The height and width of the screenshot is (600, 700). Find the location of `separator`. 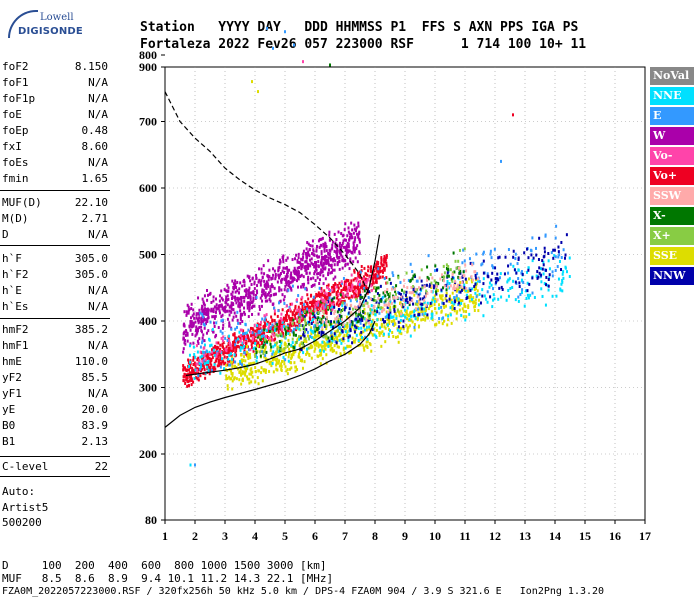

separator is located at coordinates (55, 190).